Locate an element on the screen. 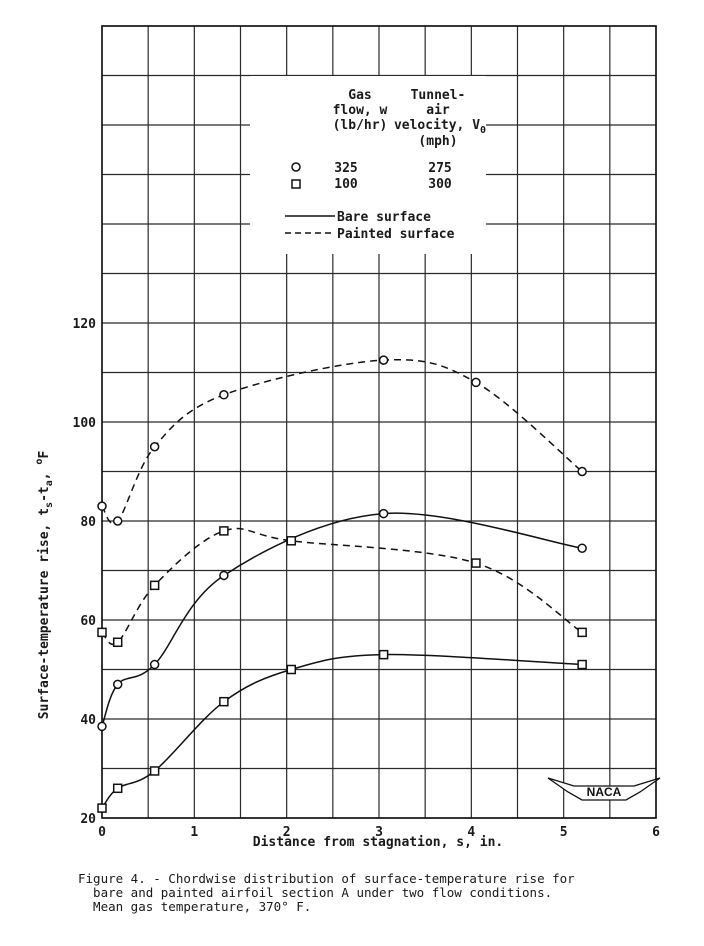 This screenshot has height=946, width=704. legend-flow-header-2: flow, w is located at coordinates (360, 110).